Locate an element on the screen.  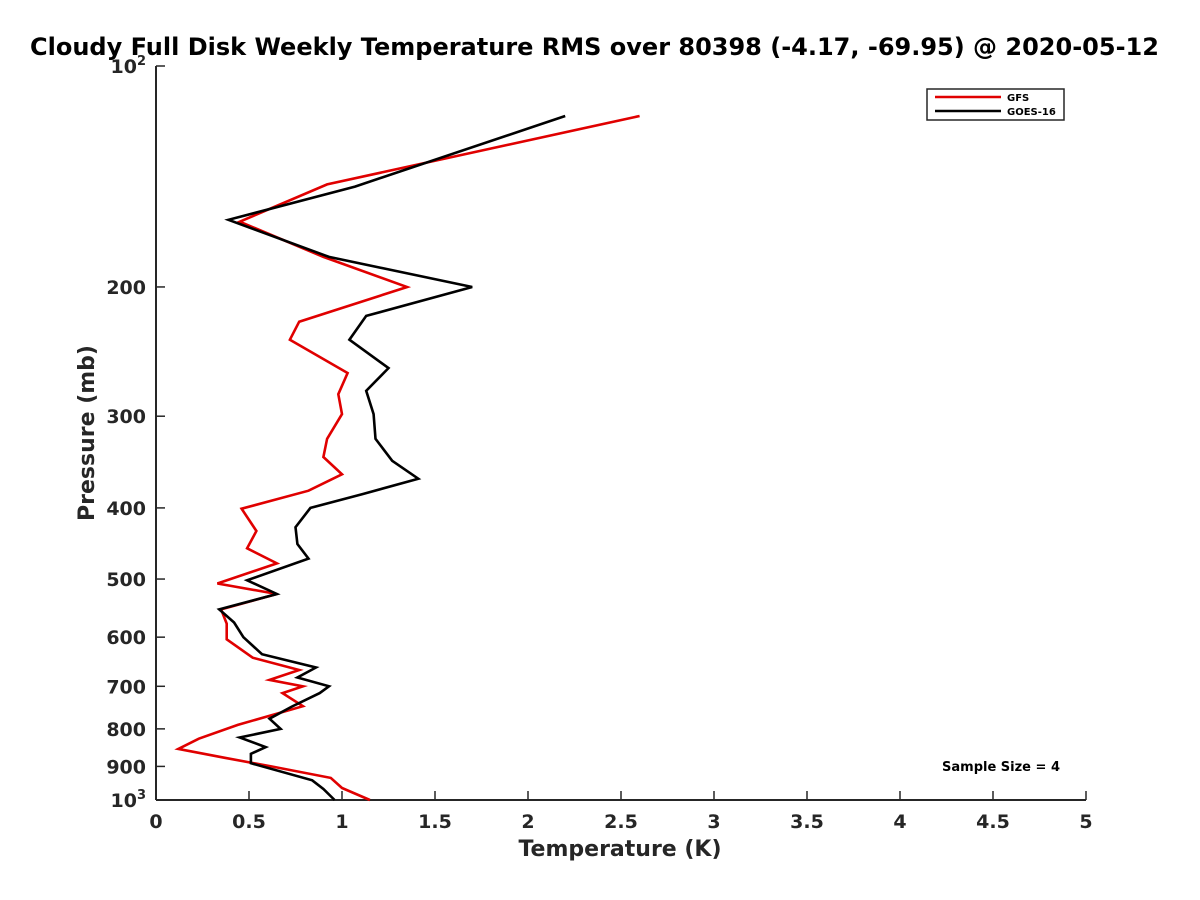
legend-label-gfs: GFS is located at coordinates (1018, 98).